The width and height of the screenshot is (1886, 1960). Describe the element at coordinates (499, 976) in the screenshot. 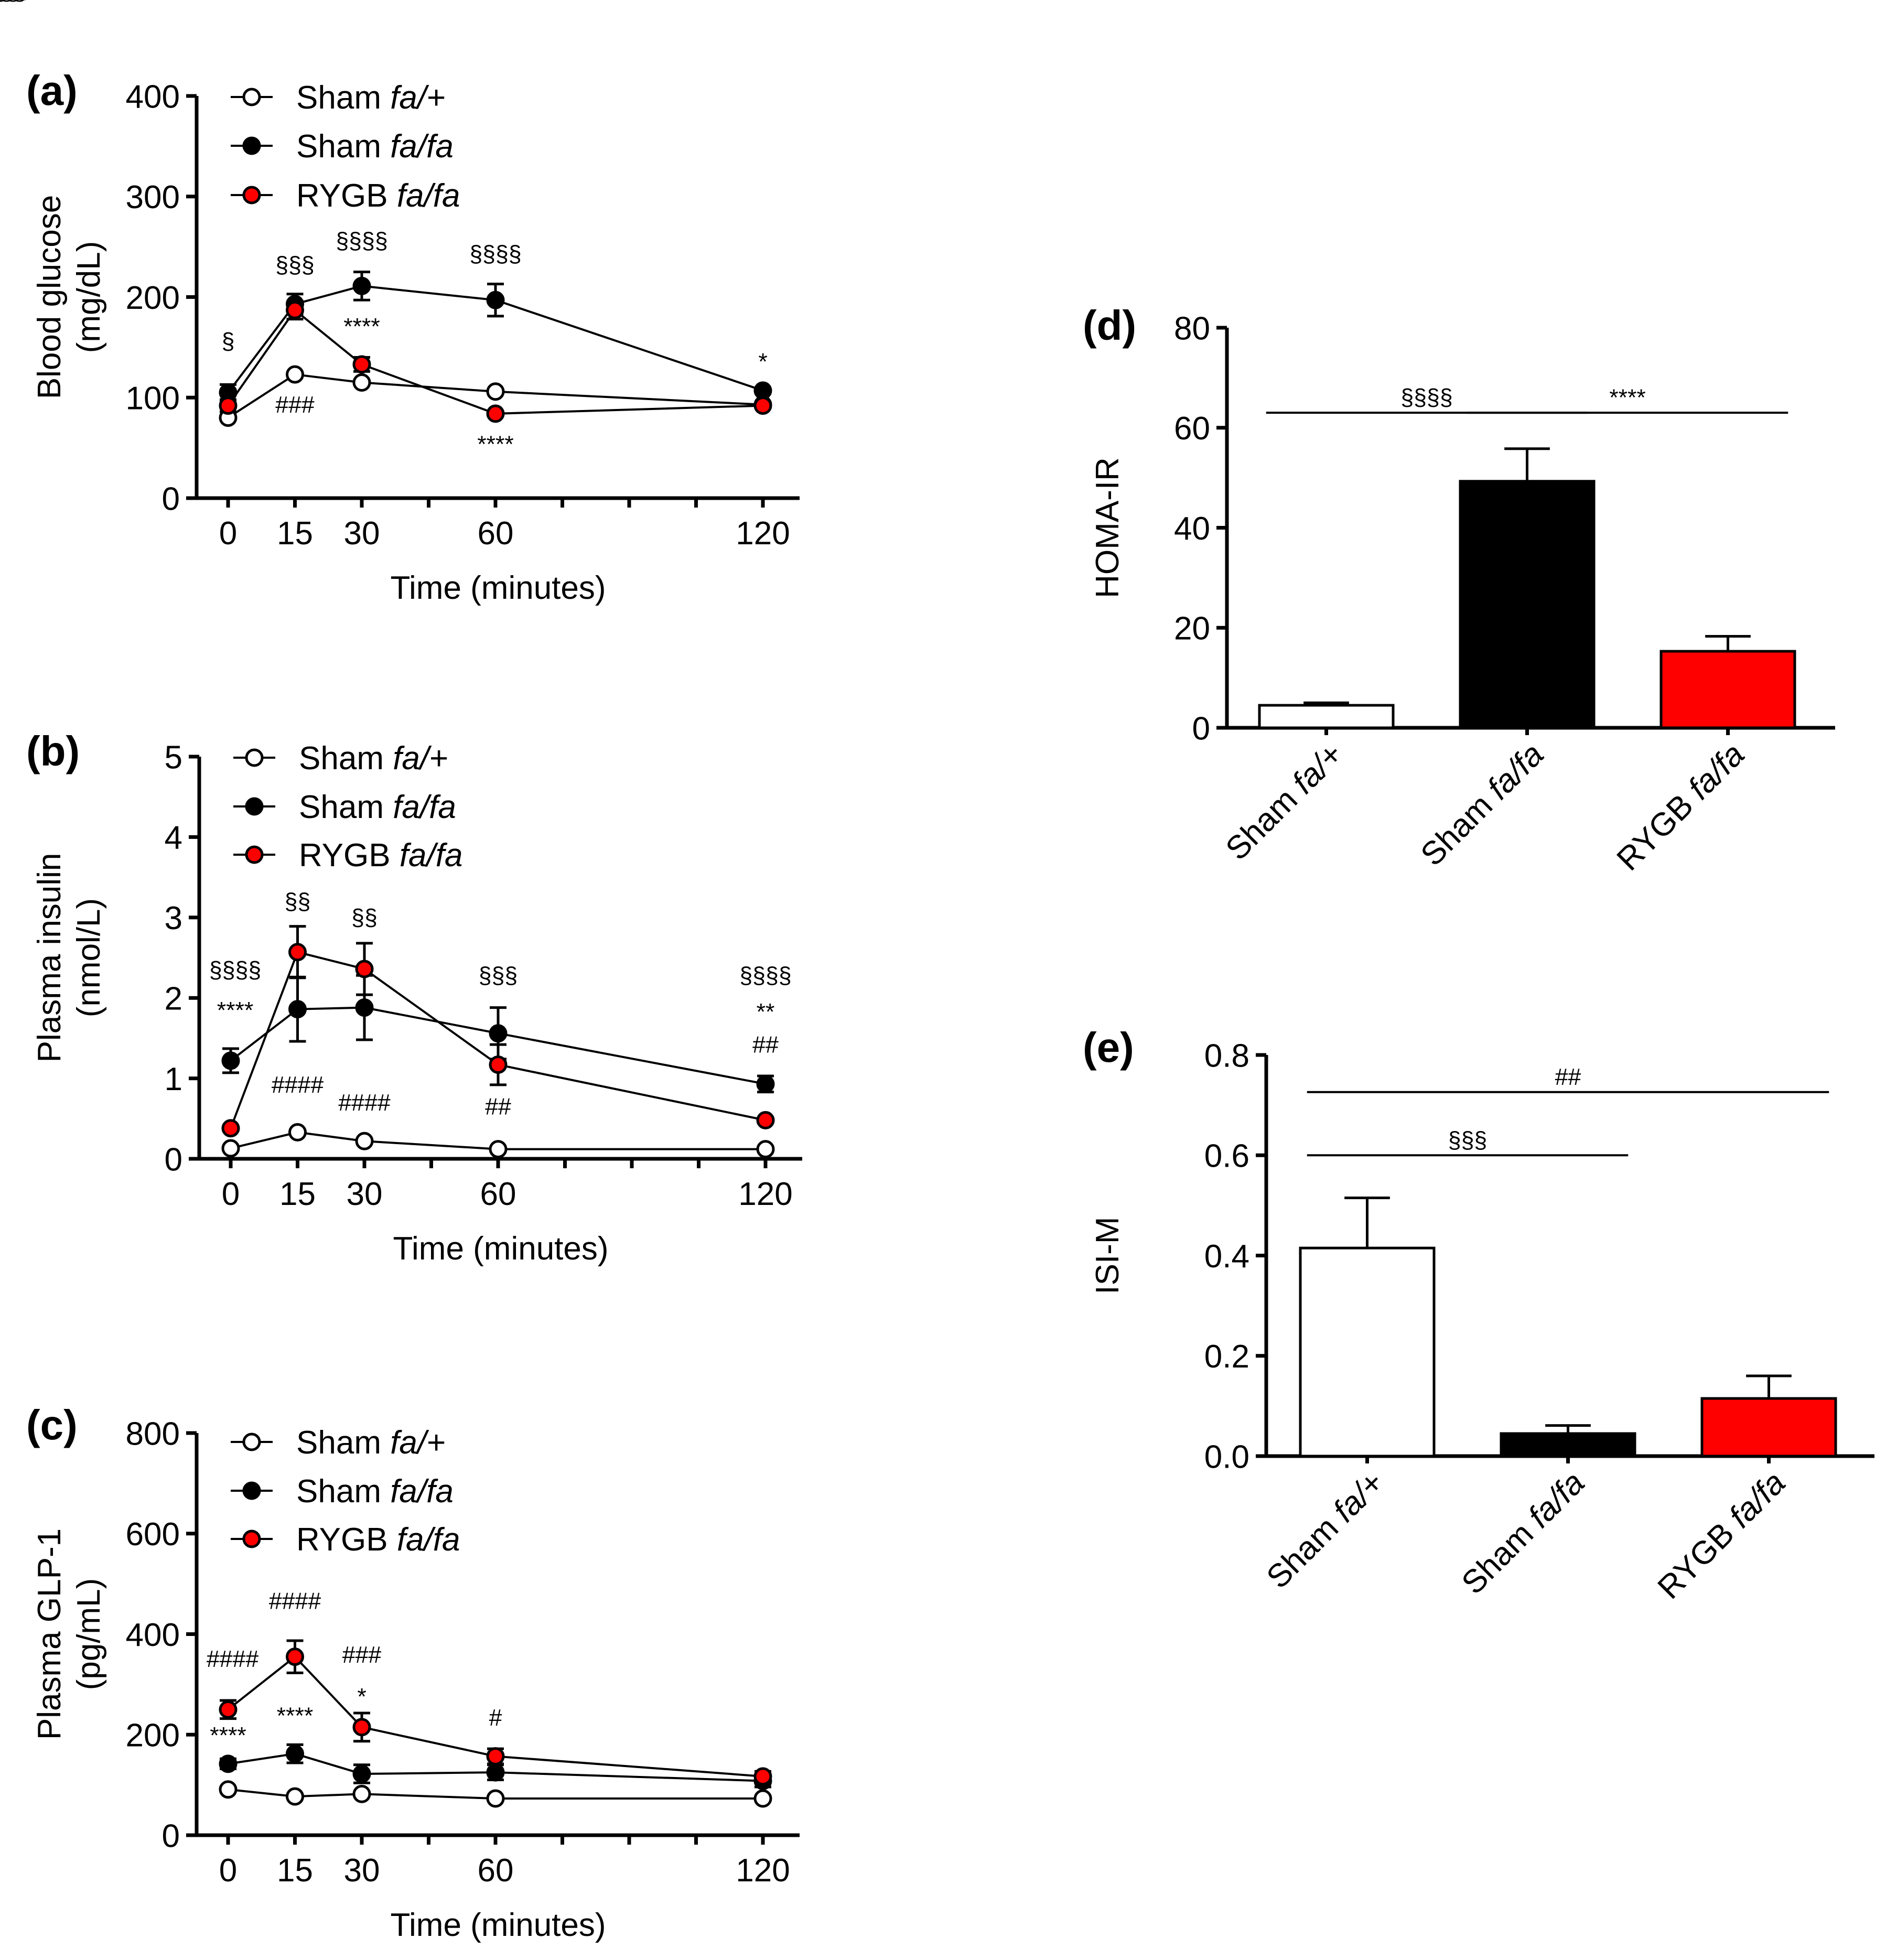

I see `significance-annotation: §§§` at that location.